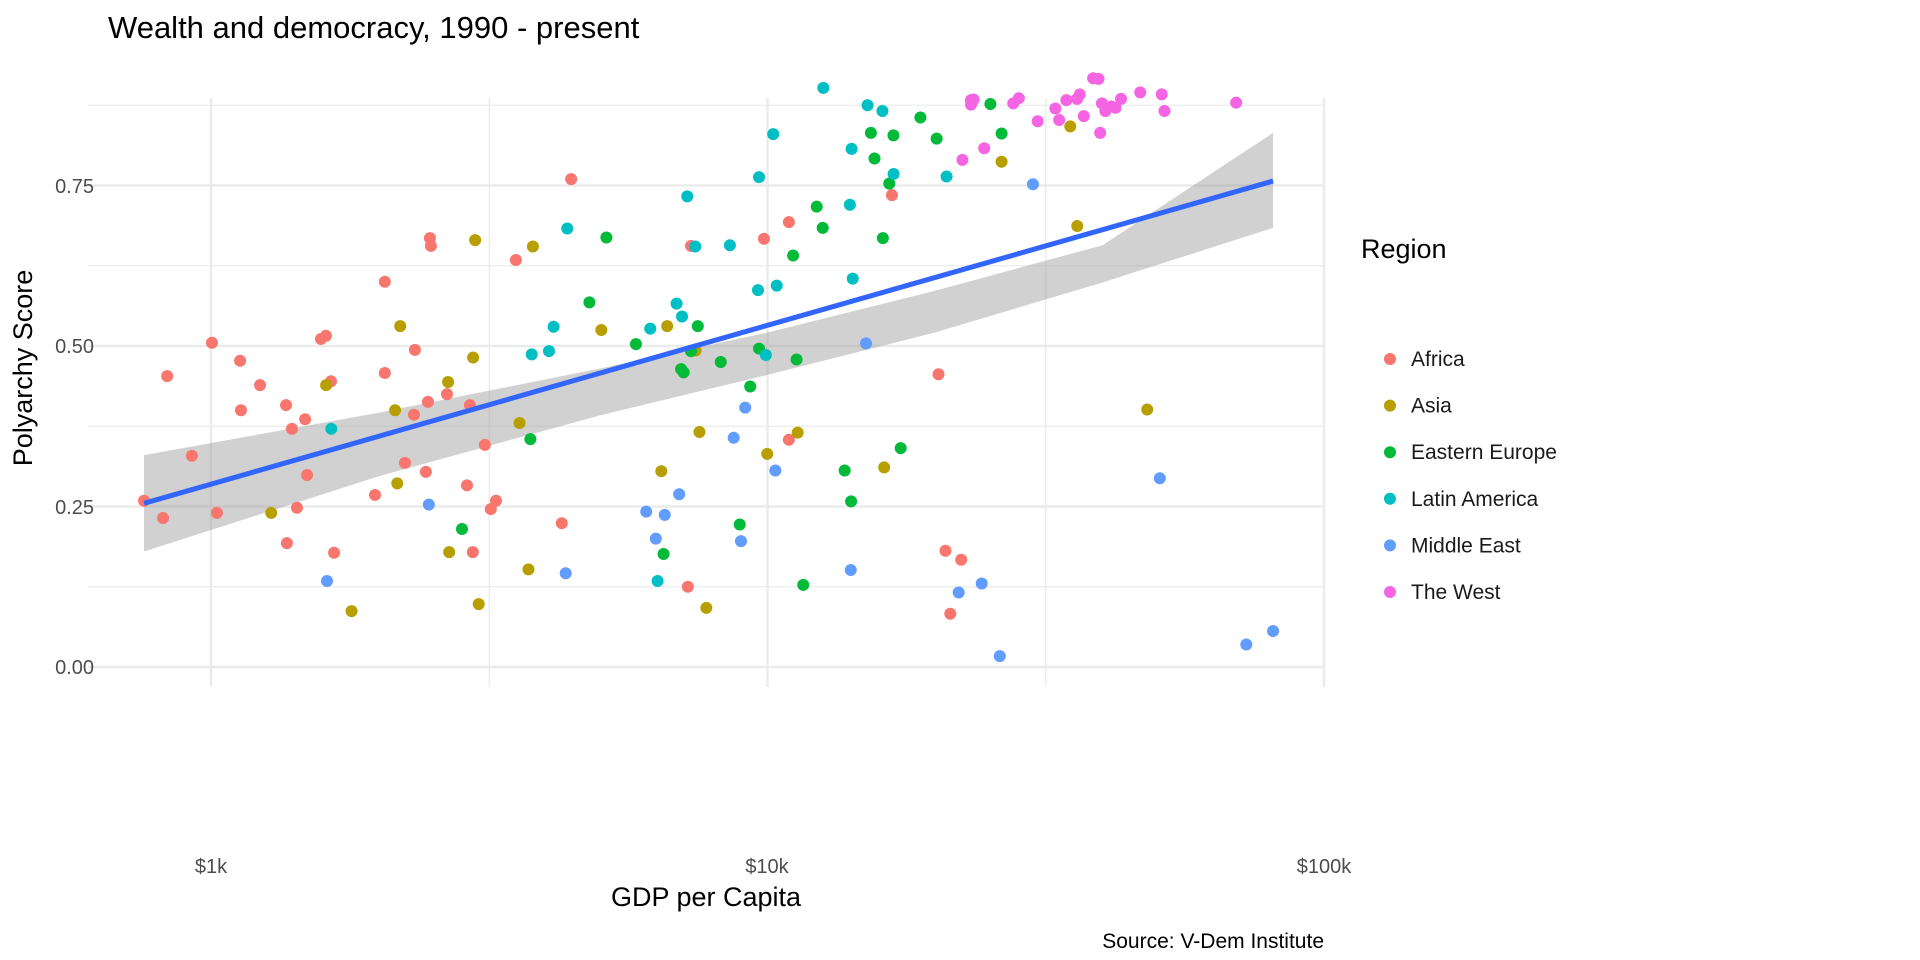 This screenshot has height=960, width=1920. What do you see at coordinates (1466, 545) in the screenshot?
I see `legend-label: Middle East` at bounding box center [1466, 545].